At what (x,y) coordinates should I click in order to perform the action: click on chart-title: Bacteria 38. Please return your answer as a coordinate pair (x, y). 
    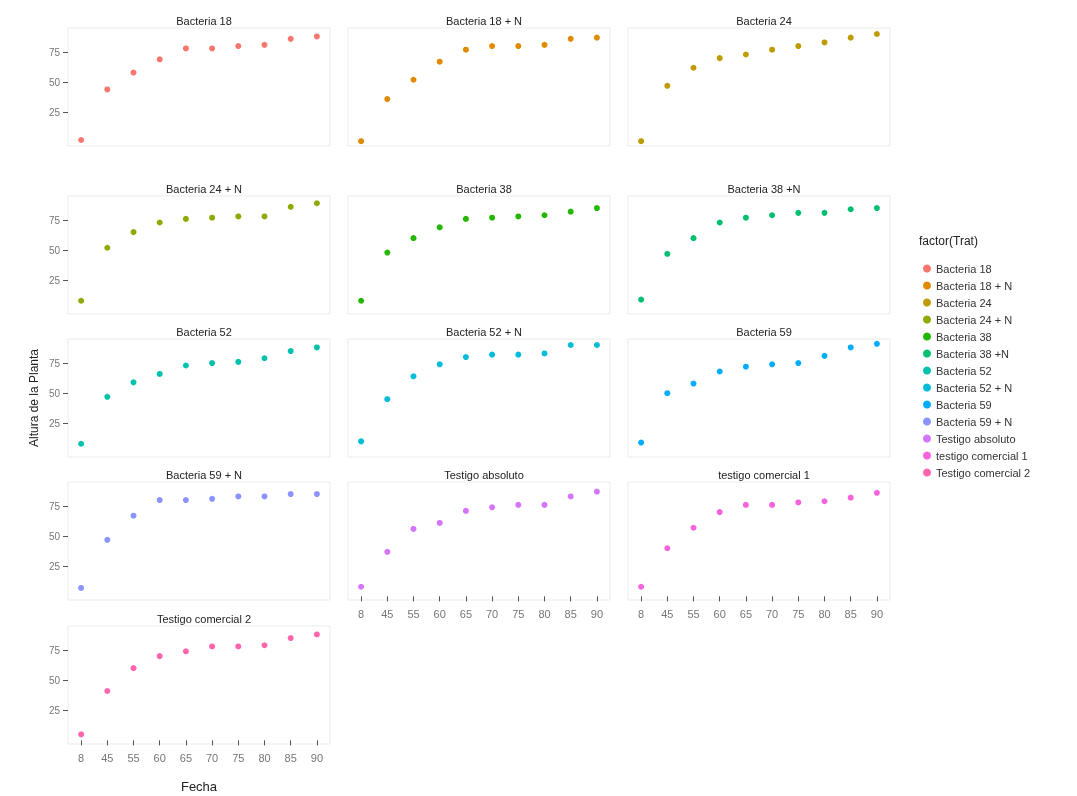
    Looking at the image, I should click on (484, 188).